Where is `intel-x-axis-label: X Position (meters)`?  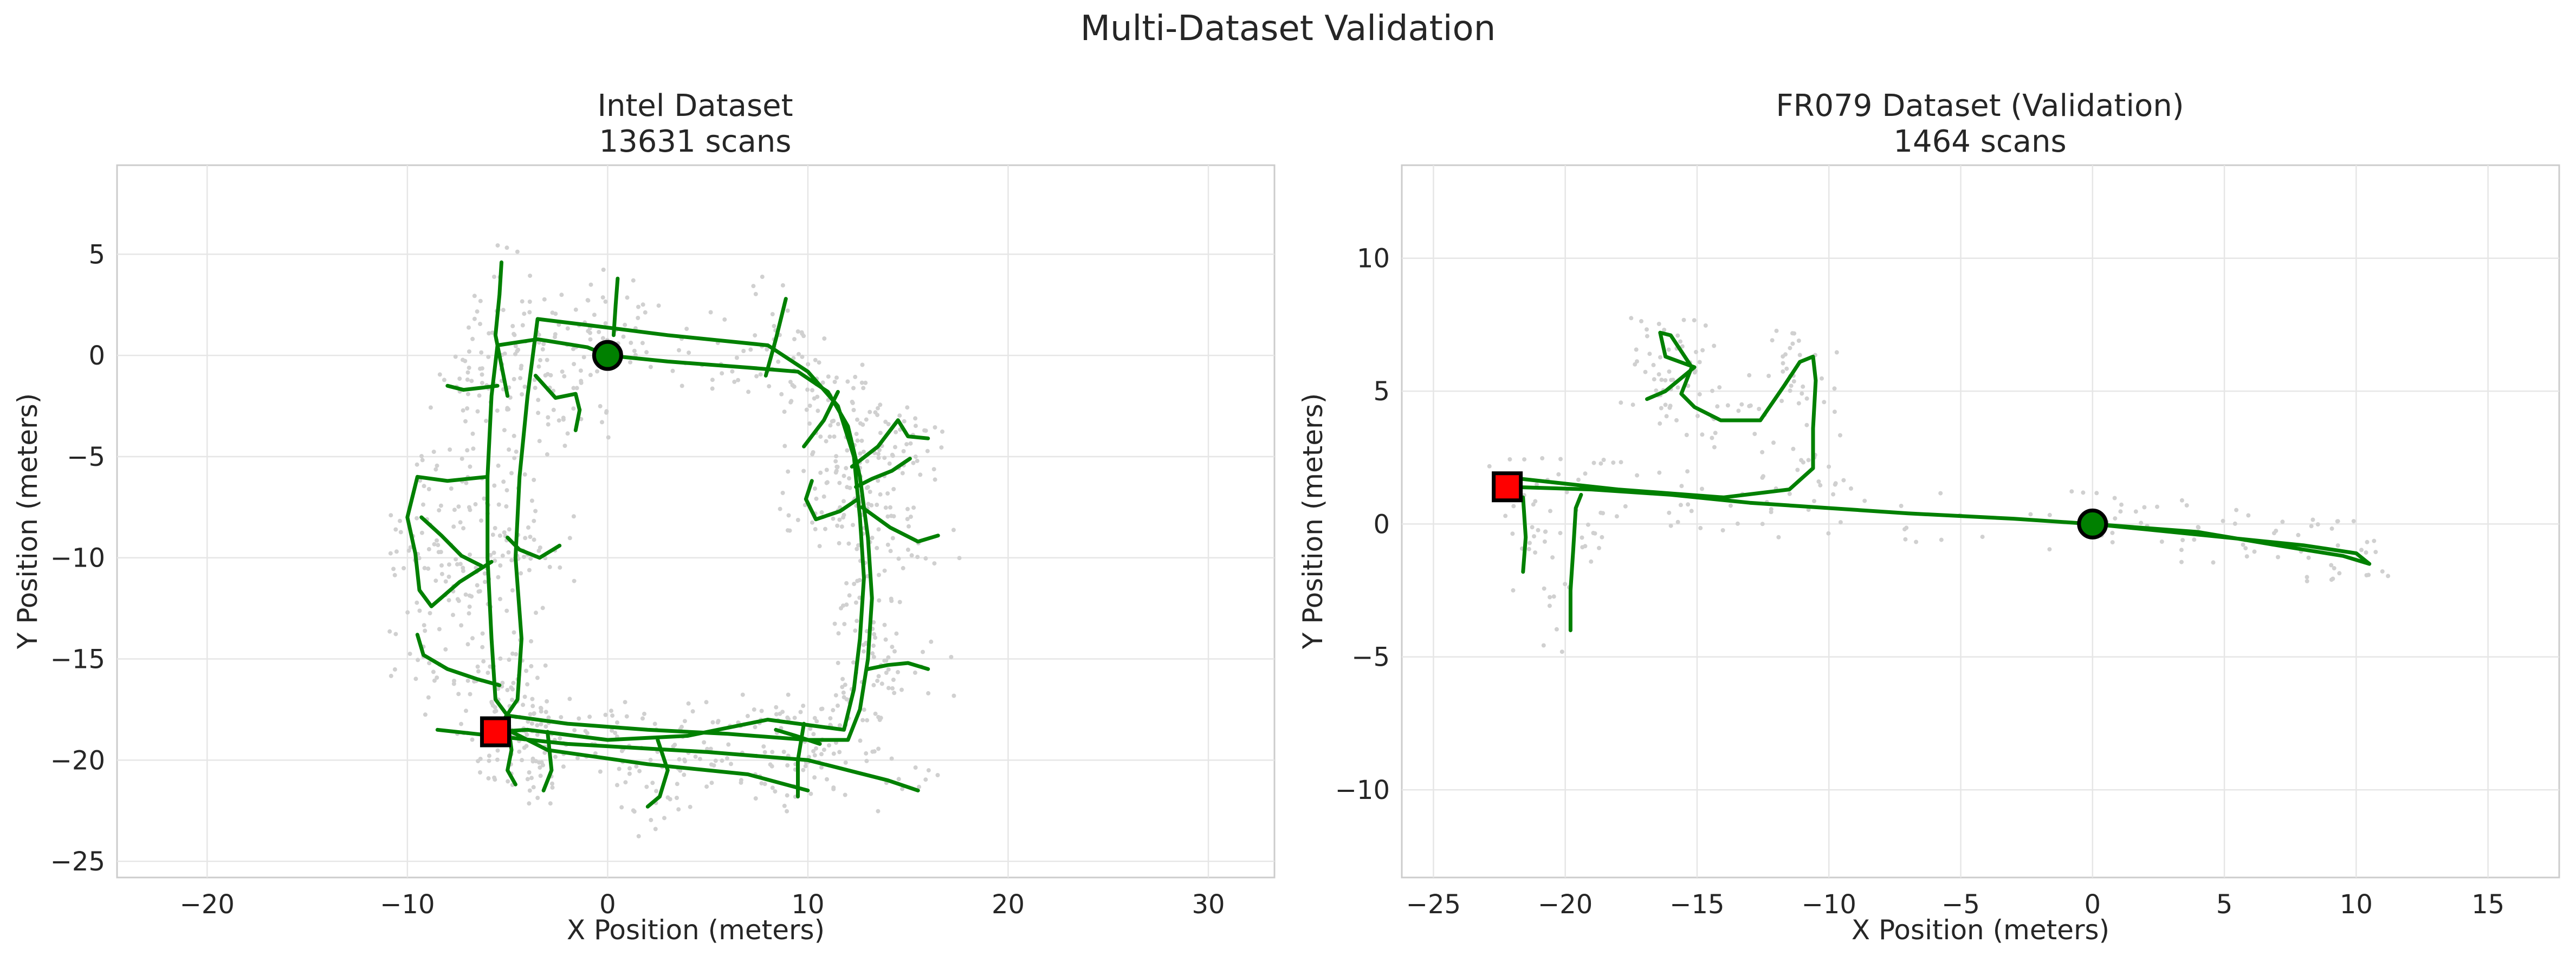 intel-x-axis-label: X Position (meters) is located at coordinates (696, 930).